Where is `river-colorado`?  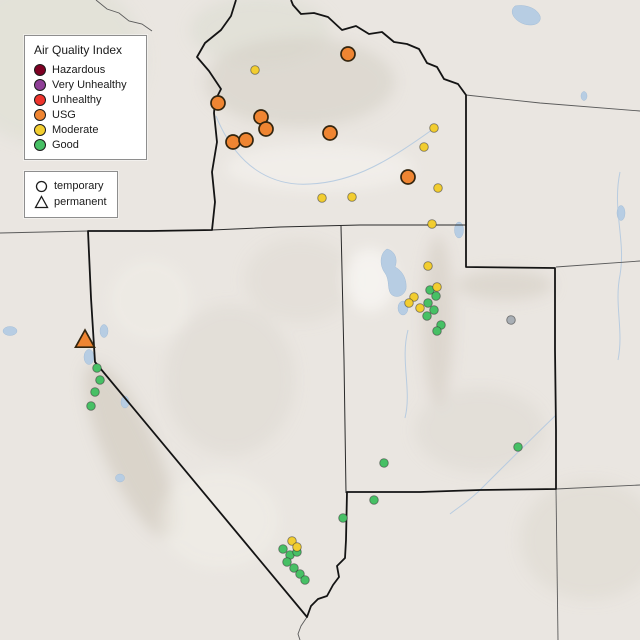
river-colorado is located at coordinates (503, 464).